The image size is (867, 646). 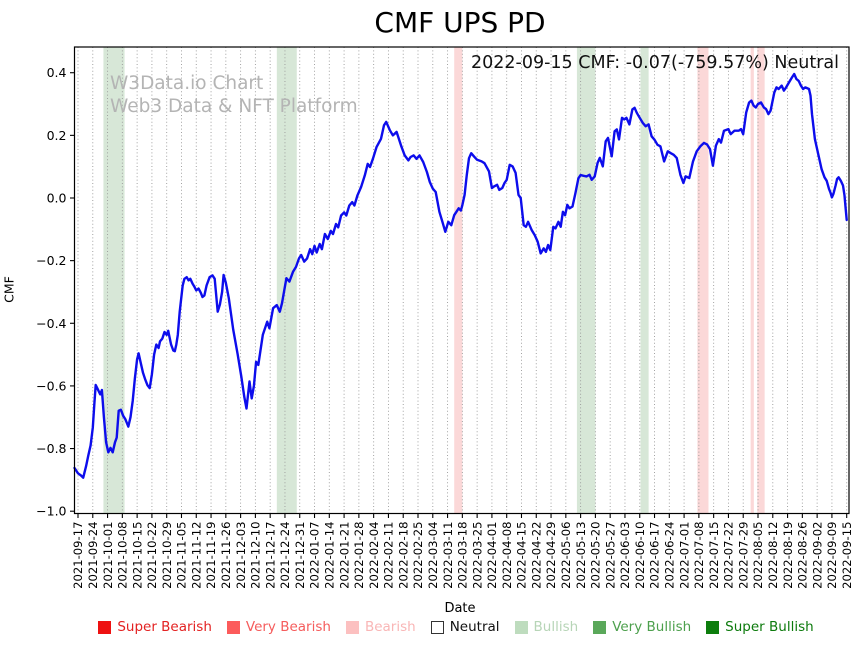 I want to click on x-tick-label: 2022-09-09, so click(x=832, y=555).